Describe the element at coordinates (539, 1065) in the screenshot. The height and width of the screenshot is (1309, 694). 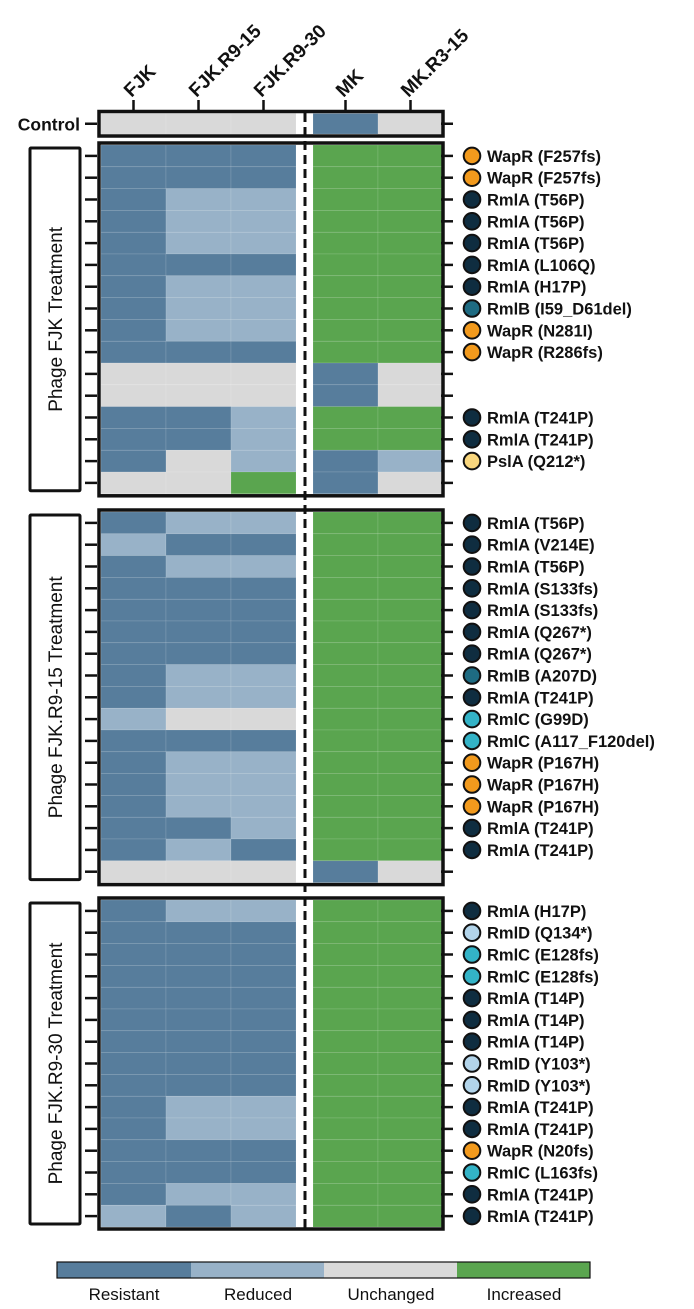
I see `mutation-label: RmlD (Y103*)` at that location.